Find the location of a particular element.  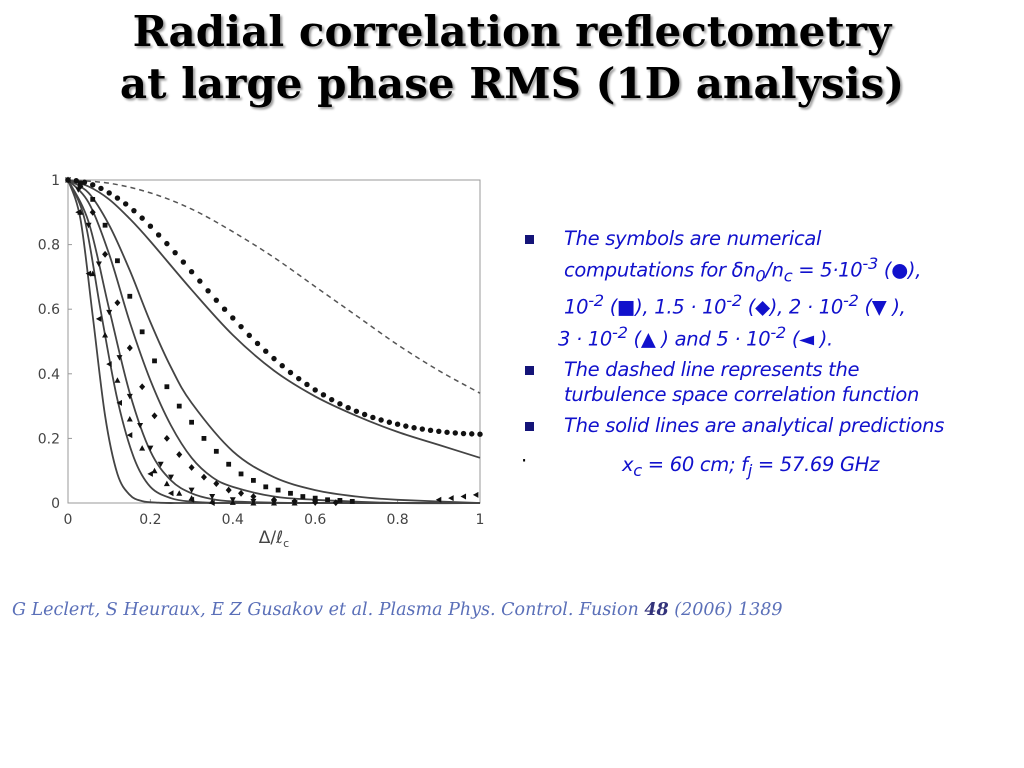

x-tick-label: 0.6 is located at coordinates (315, 520).